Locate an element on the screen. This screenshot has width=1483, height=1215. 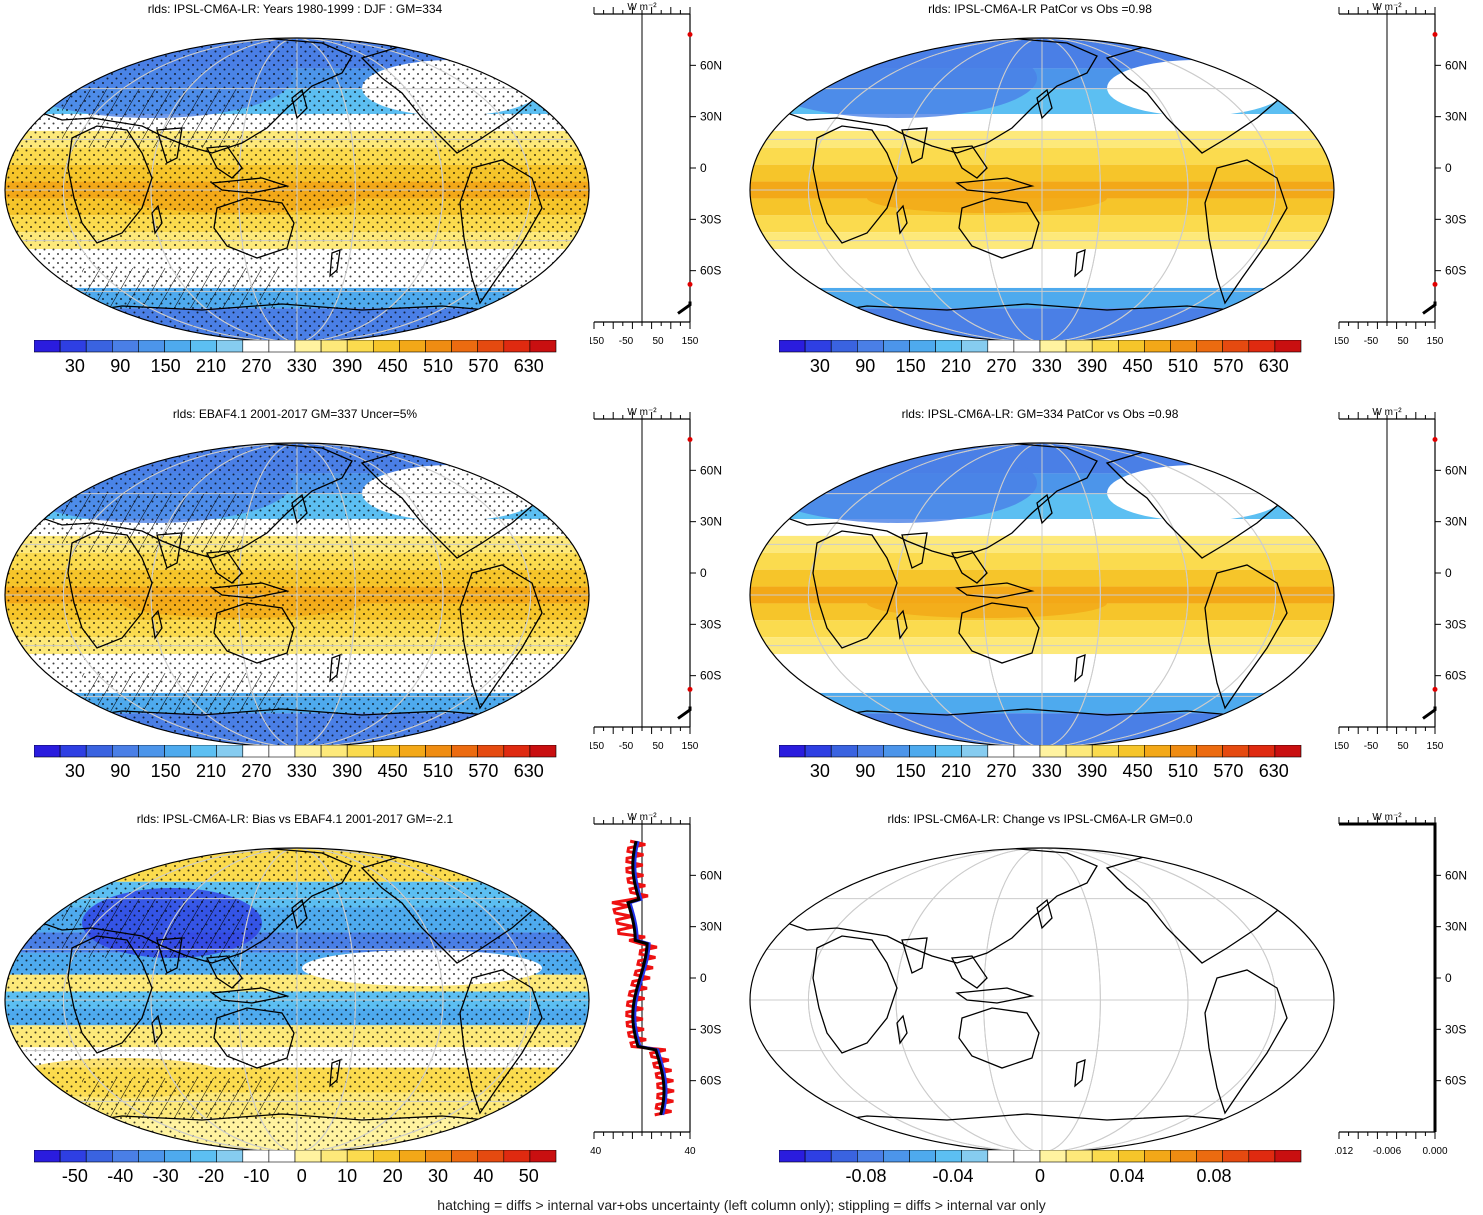
colorbar-label: 150 is located at coordinates (910, 366).